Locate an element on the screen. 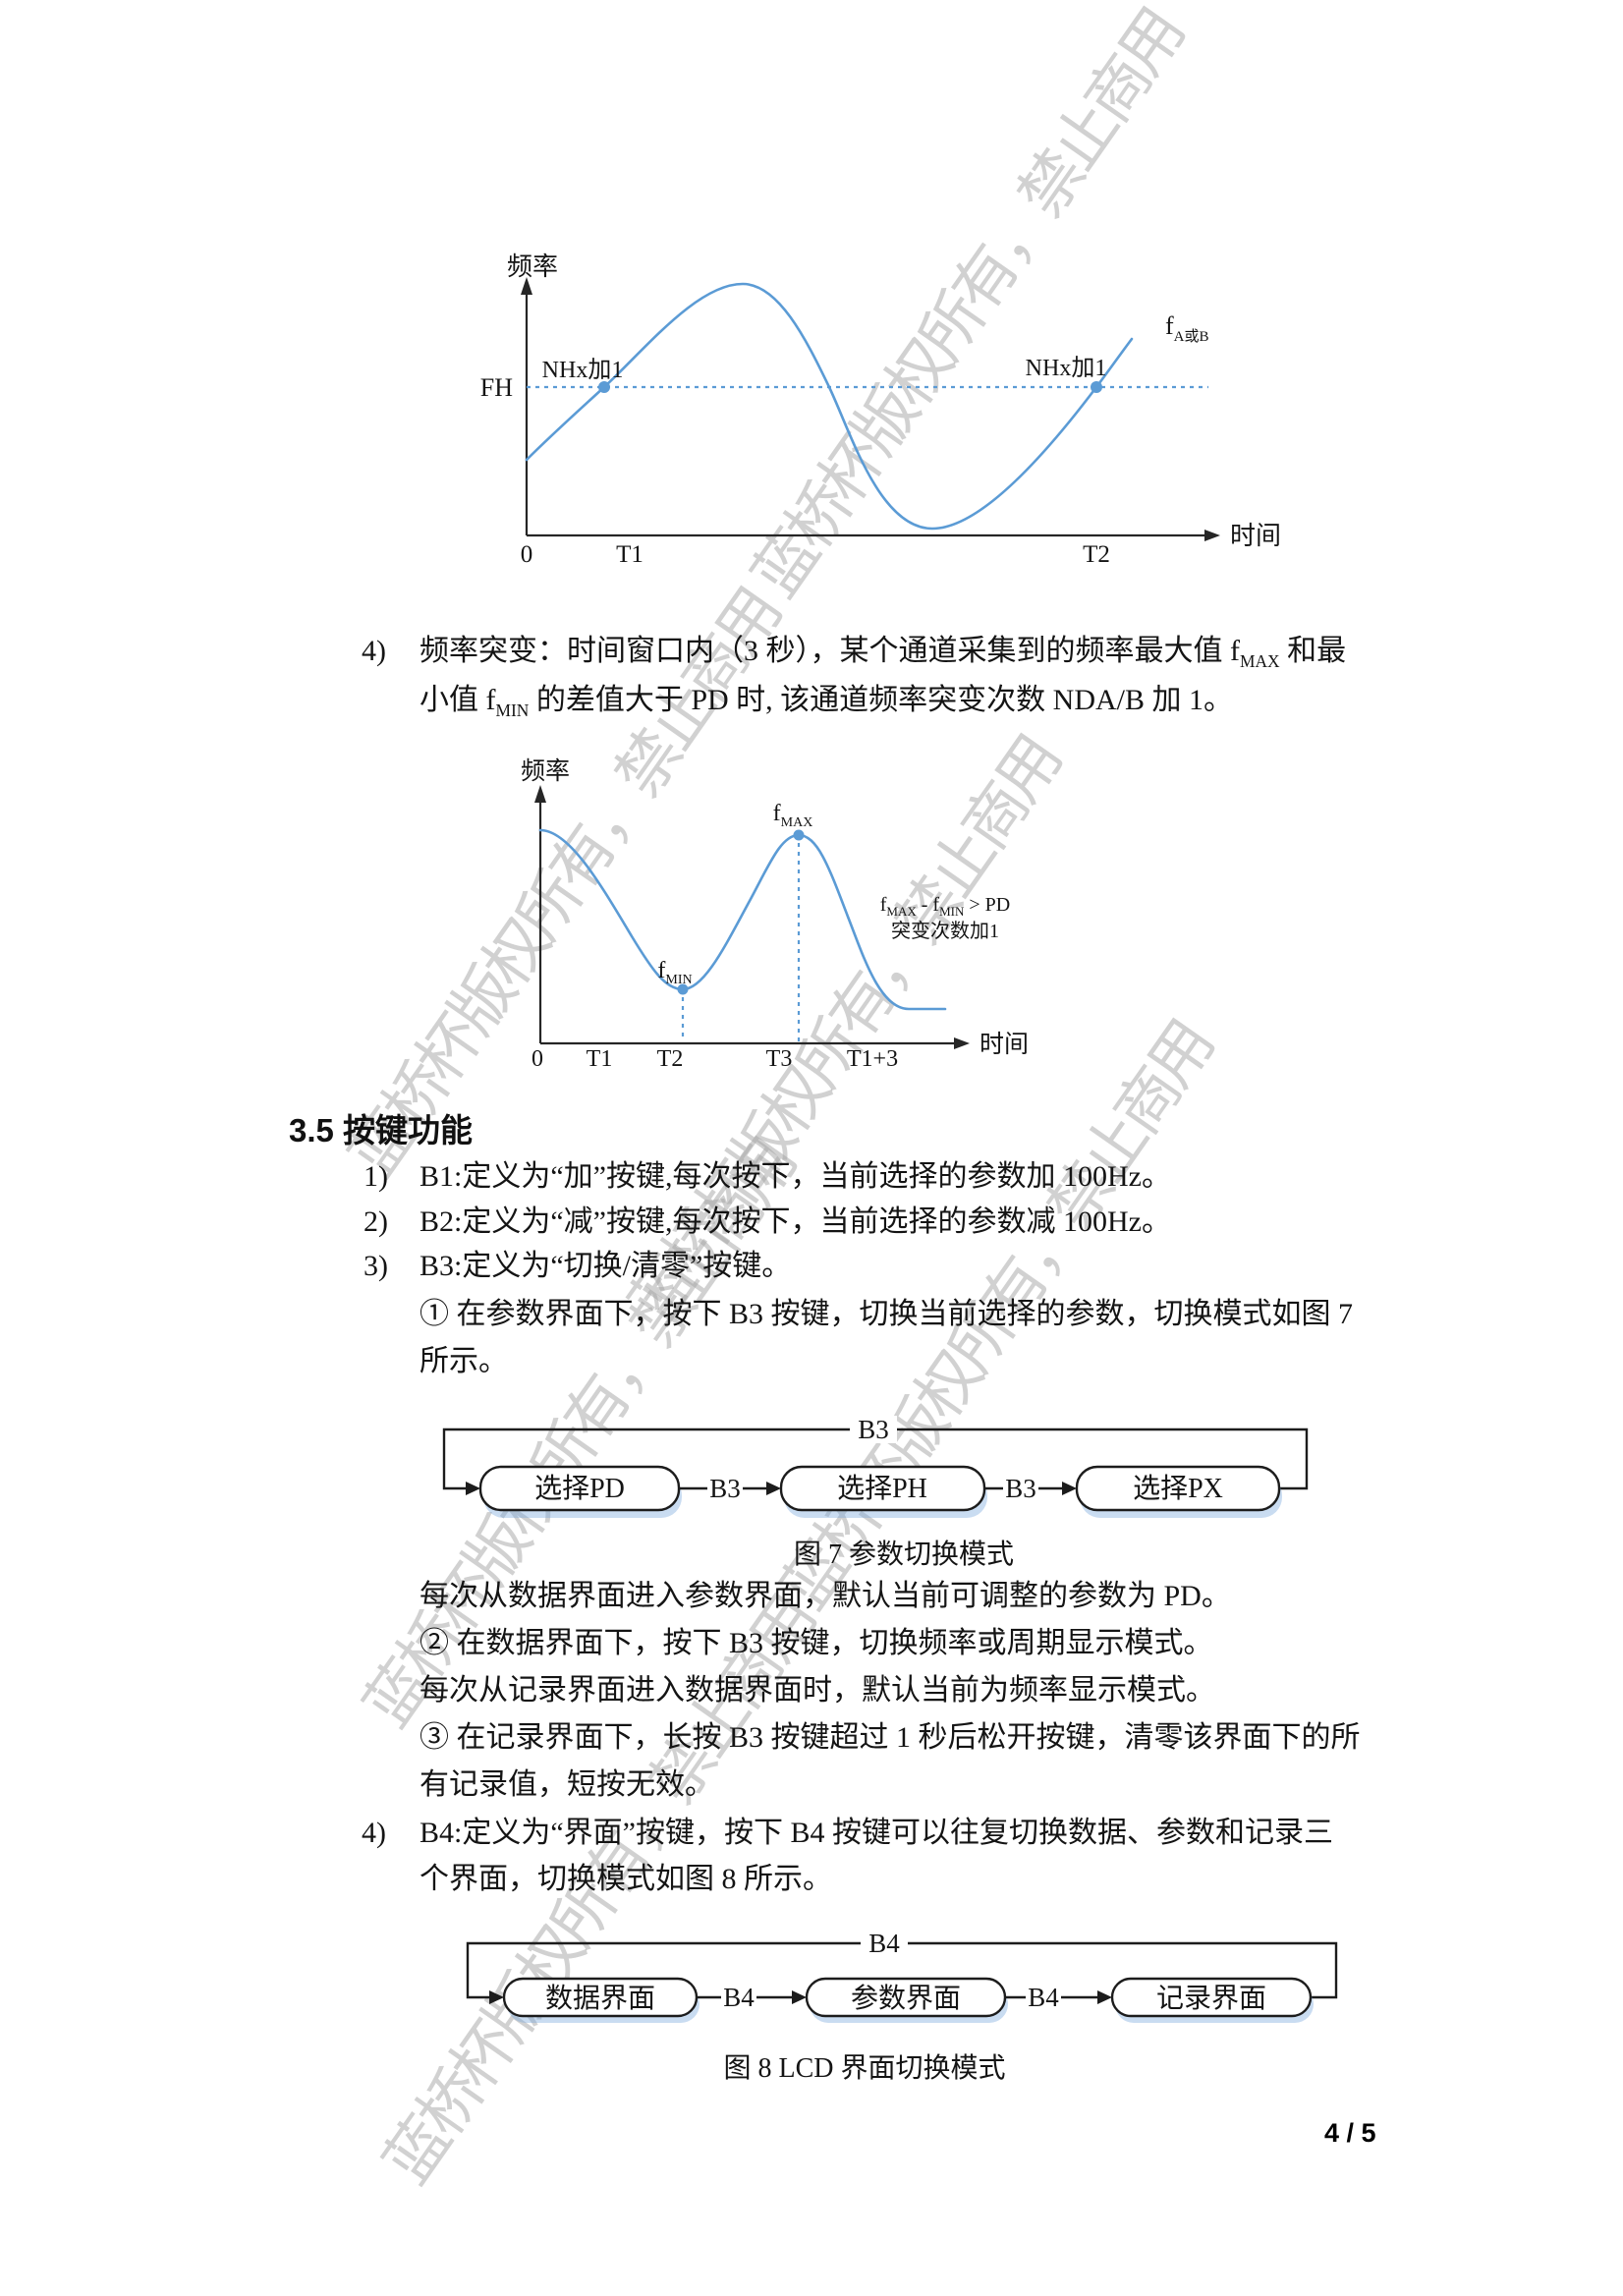 This screenshot has width=1623, height=2296. loop-label: B4 is located at coordinates (884, 1943).